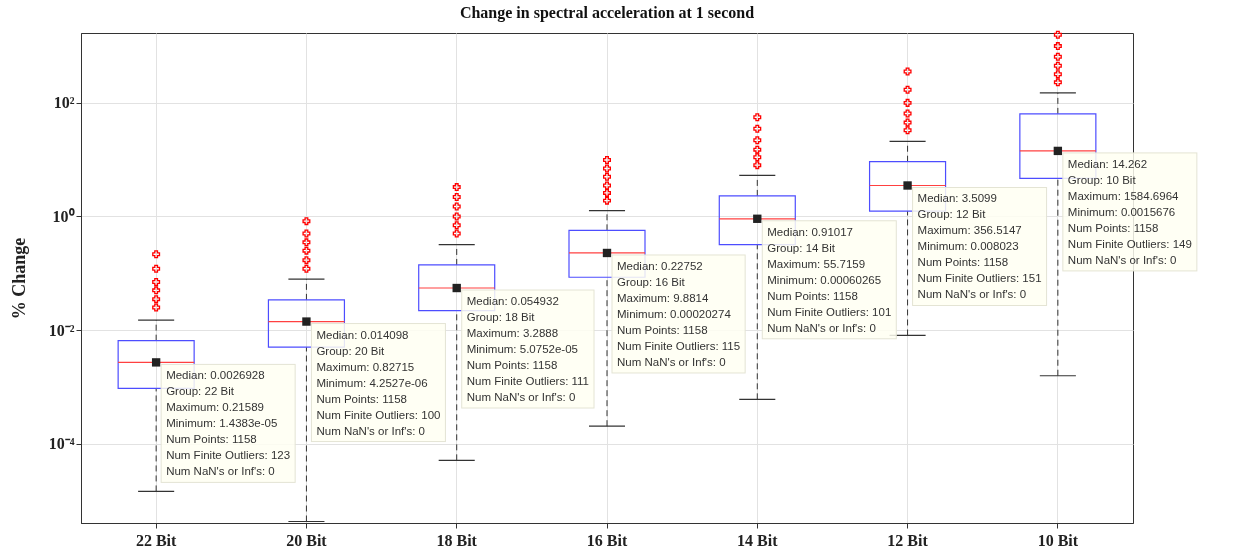  Describe the element at coordinates (63, 216) in the screenshot. I see `y-tick-label: 10⁰` at that location.